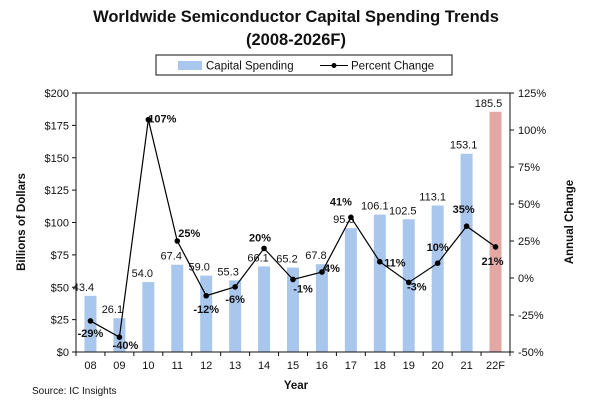  What do you see at coordinates (57, 94) in the screenshot?
I see `y-tick-label: $200` at bounding box center [57, 94].